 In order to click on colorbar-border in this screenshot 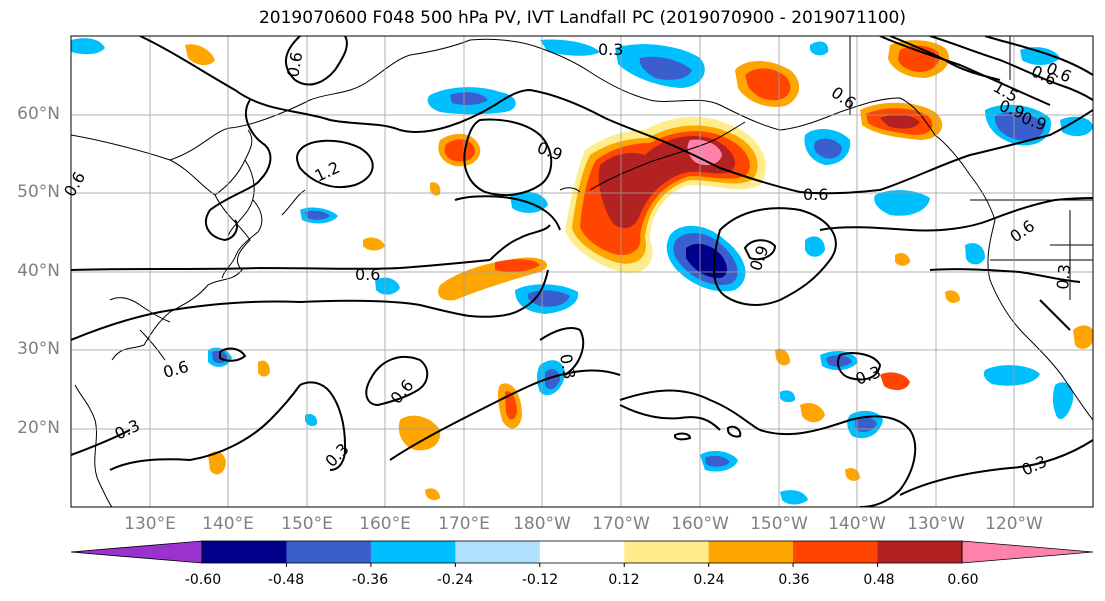, I will do `click(582, 552)`.